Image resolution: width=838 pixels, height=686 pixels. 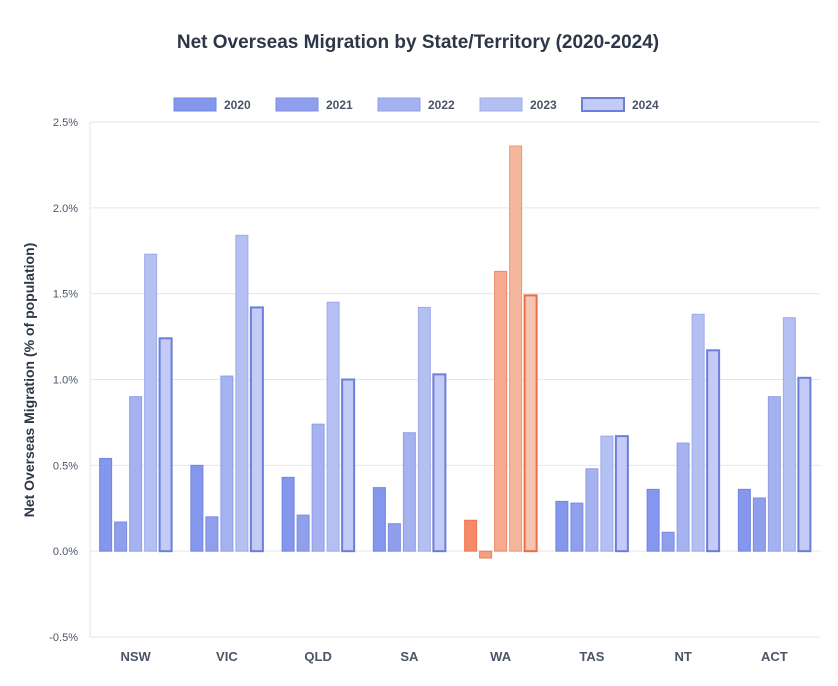 What do you see at coordinates (501, 411) in the screenshot?
I see `bar-wa-2022` at bounding box center [501, 411].